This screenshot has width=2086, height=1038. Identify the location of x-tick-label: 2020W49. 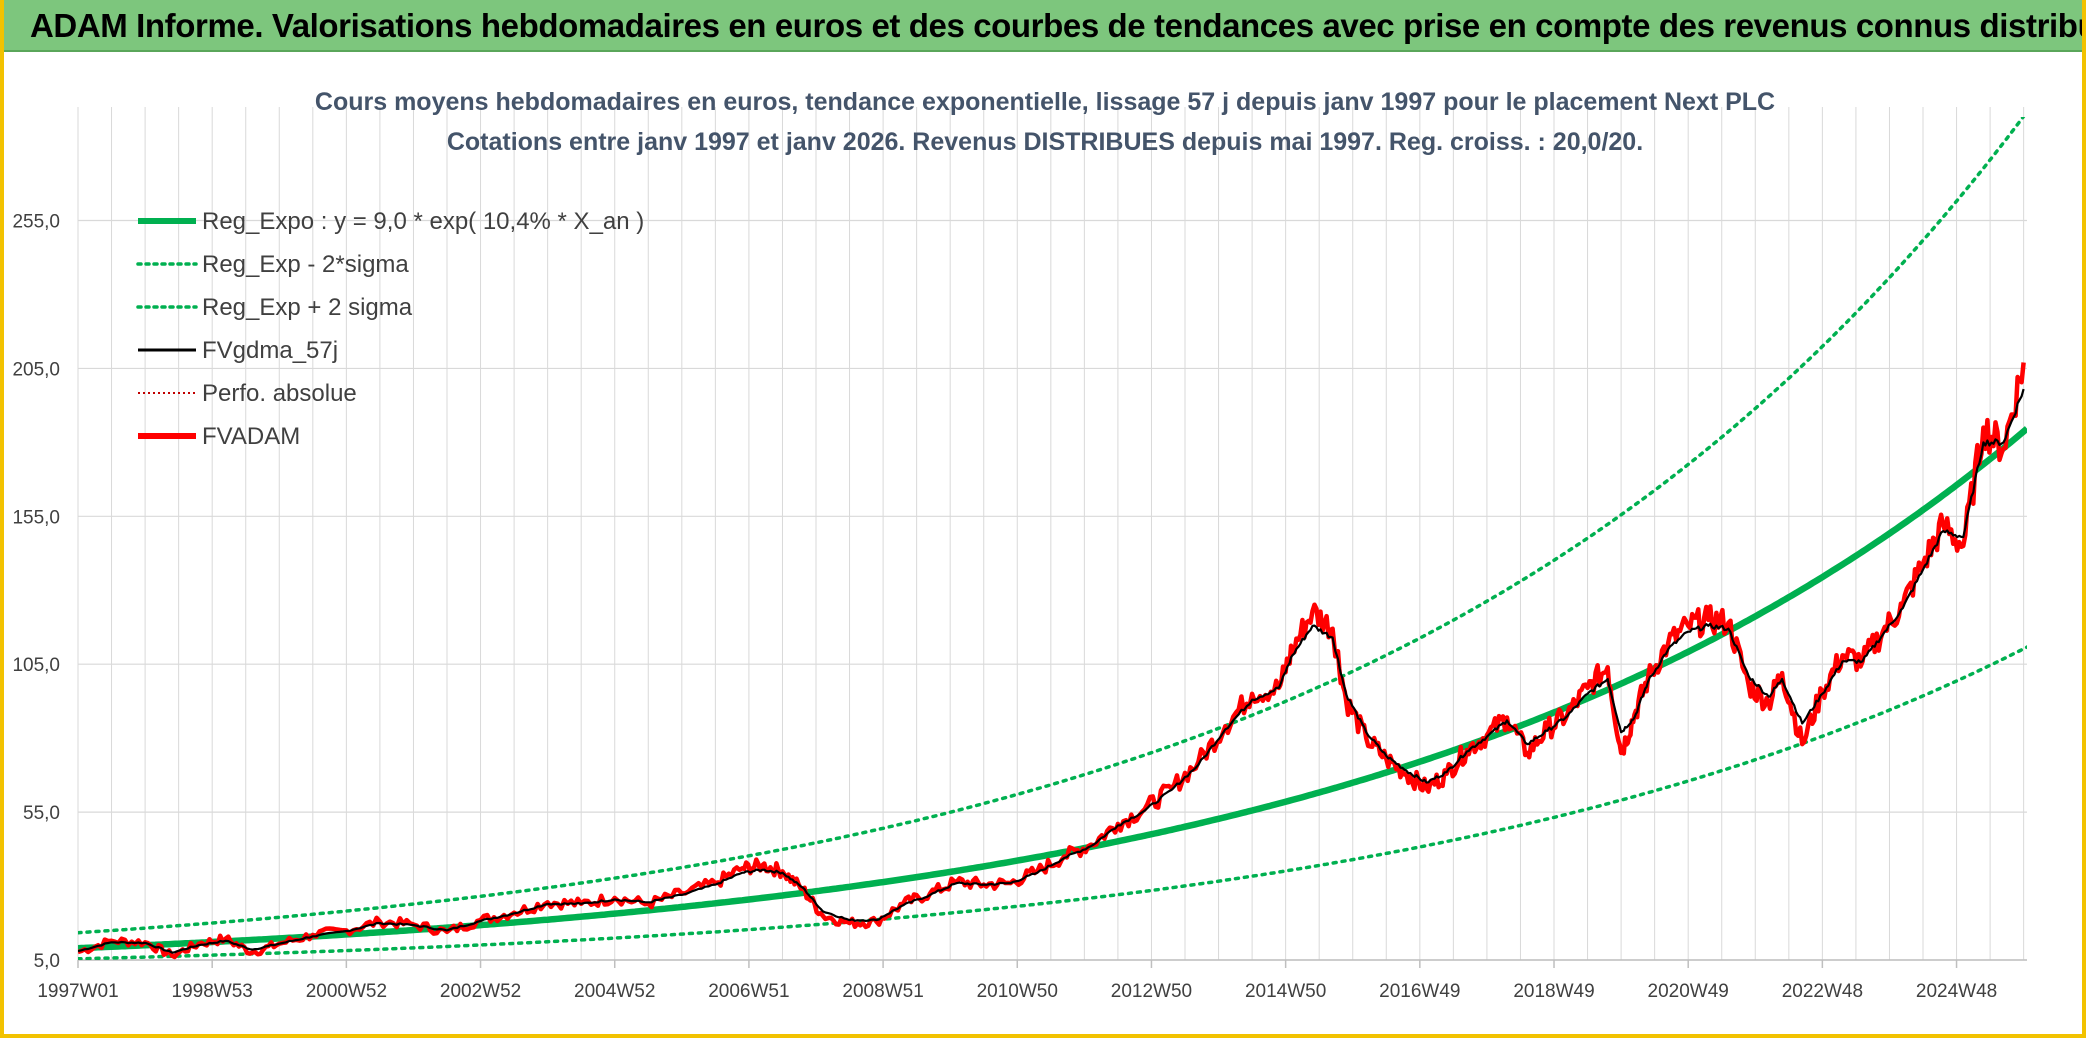
(1688, 991).